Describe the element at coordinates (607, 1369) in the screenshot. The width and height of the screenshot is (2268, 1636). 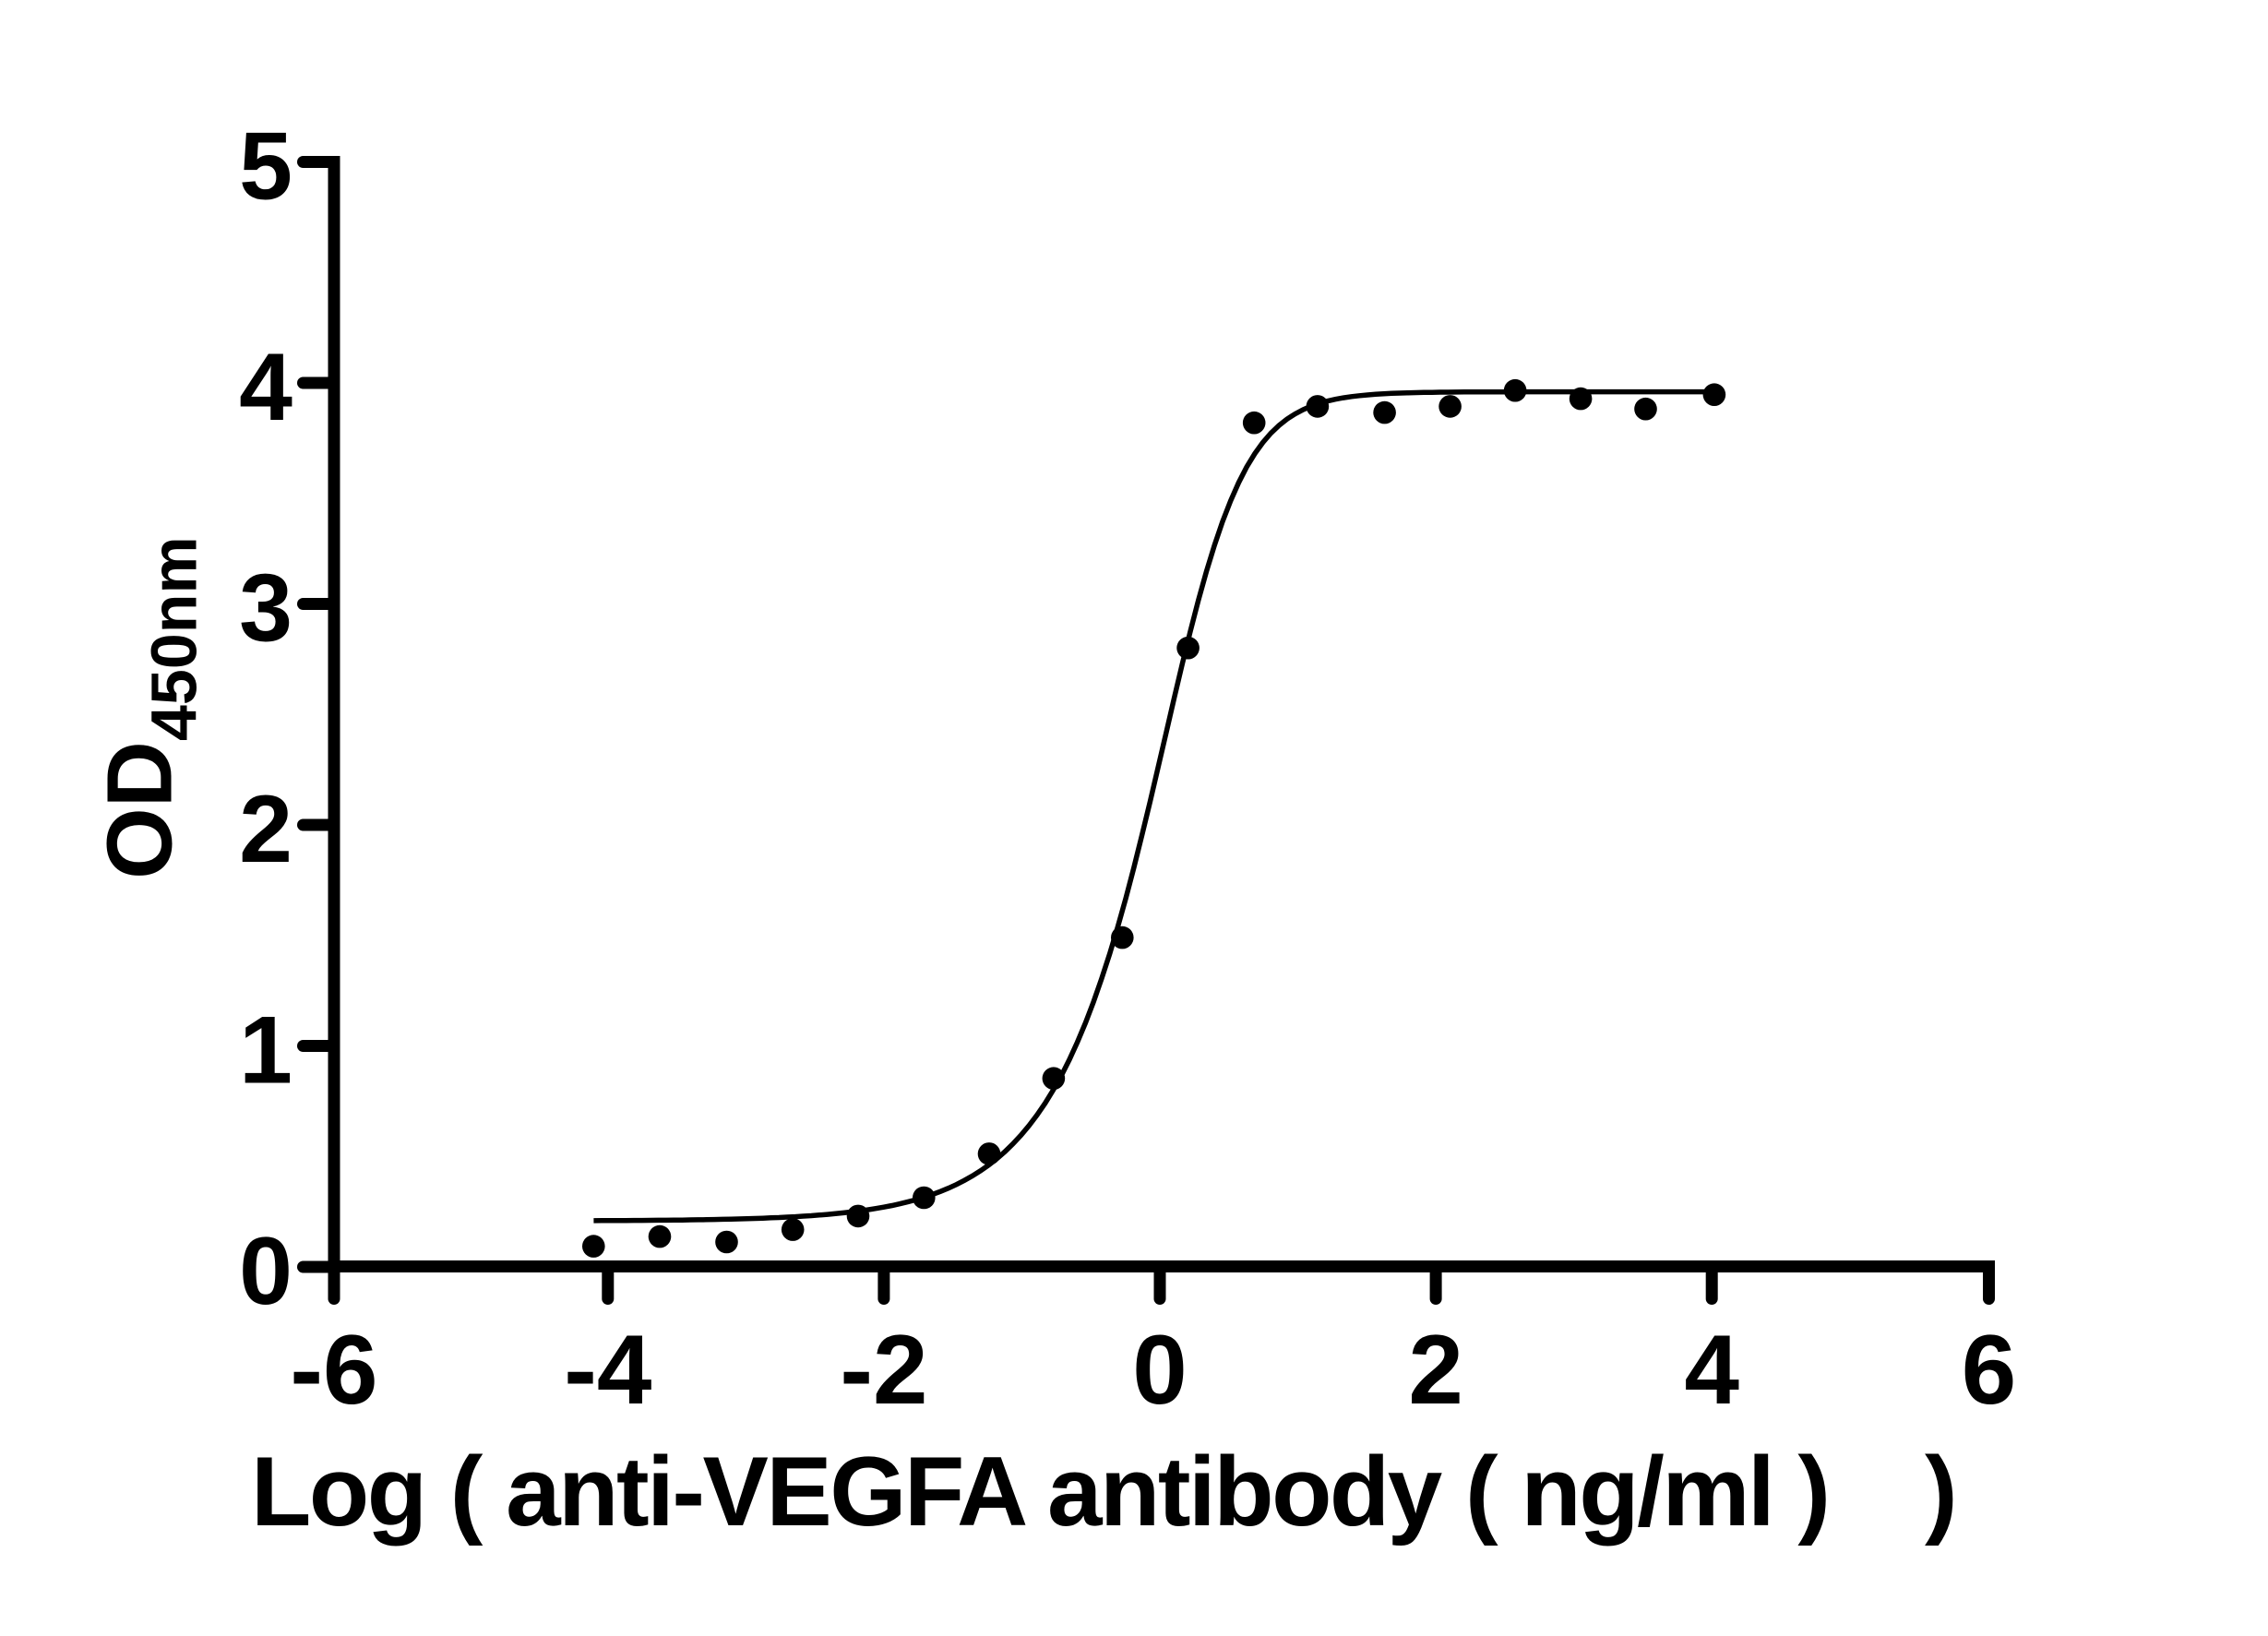
I see `svg-text: -4` at that location.